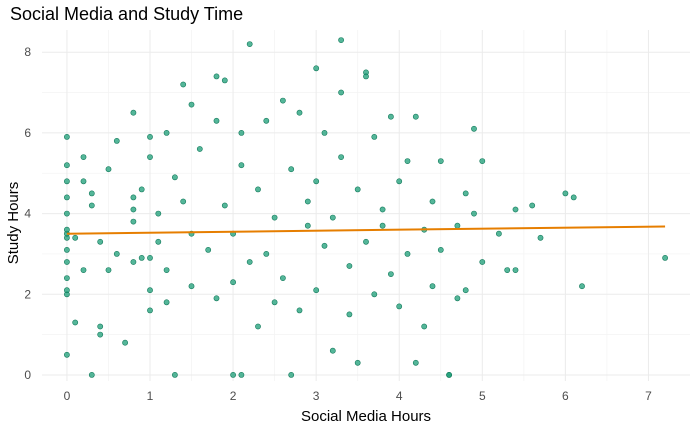 The width and height of the screenshot is (700, 432). What do you see at coordinates (233, 396) in the screenshot?
I see `x-tick-label: 2` at bounding box center [233, 396].